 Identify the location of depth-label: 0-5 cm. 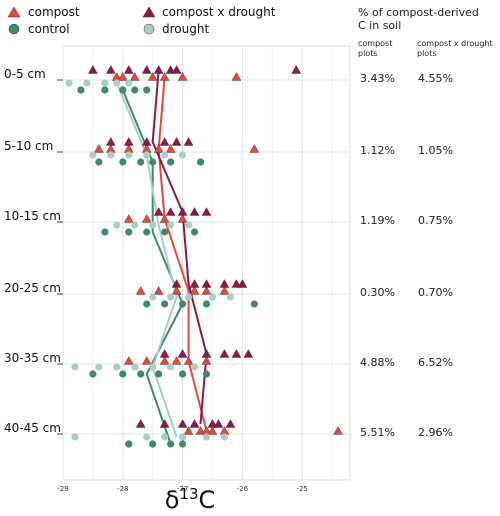
(25, 74).